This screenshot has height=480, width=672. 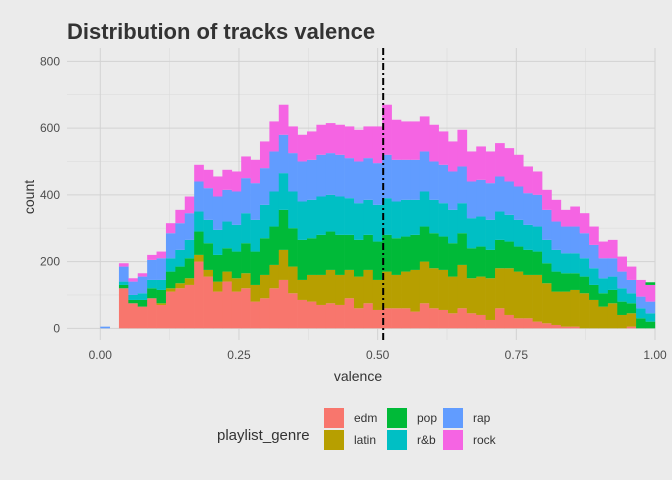 I want to click on x-tick-label: 1.00, so click(x=655, y=355).